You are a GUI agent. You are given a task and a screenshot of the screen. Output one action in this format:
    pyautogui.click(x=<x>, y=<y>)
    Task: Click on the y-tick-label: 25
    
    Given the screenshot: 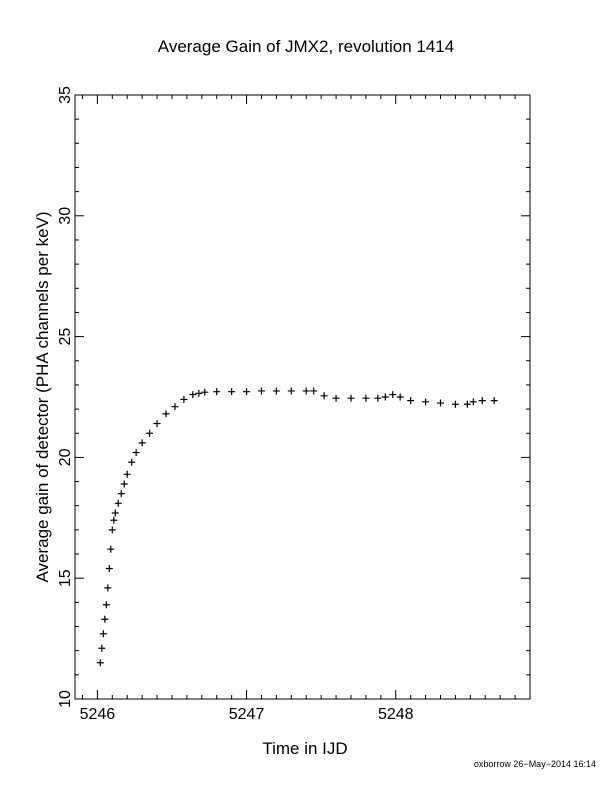 What is the action you would take?
    pyautogui.click(x=65, y=337)
    